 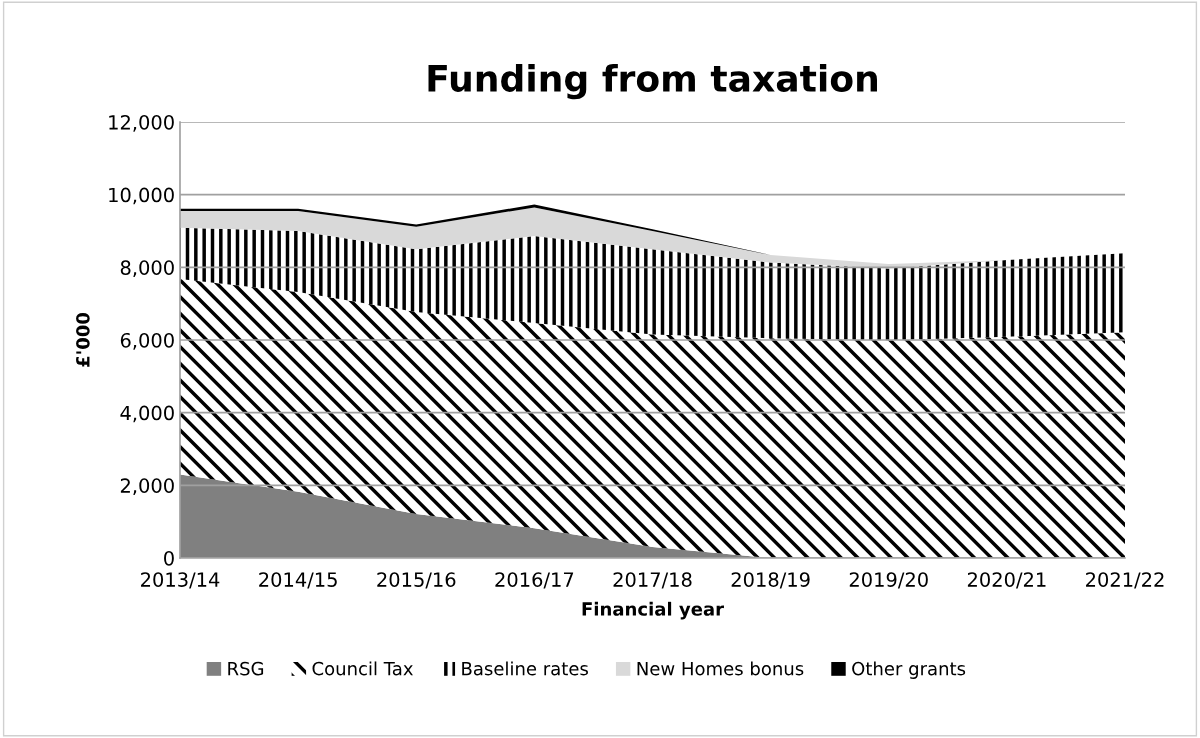 I want to click on x-tick-label: 2020/21, so click(x=1006, y=580).